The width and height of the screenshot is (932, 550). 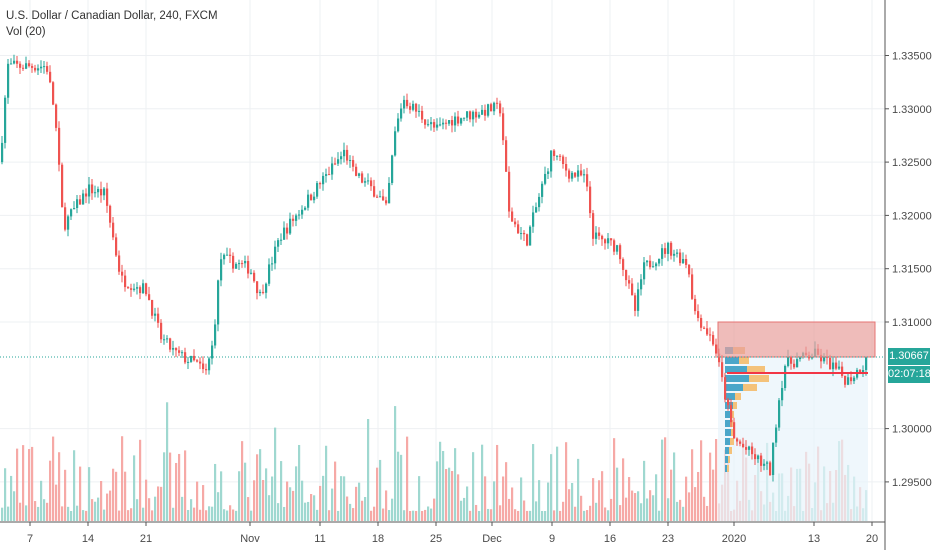 I want to click on time-tick-label: 16, so click(x=610, y=539).